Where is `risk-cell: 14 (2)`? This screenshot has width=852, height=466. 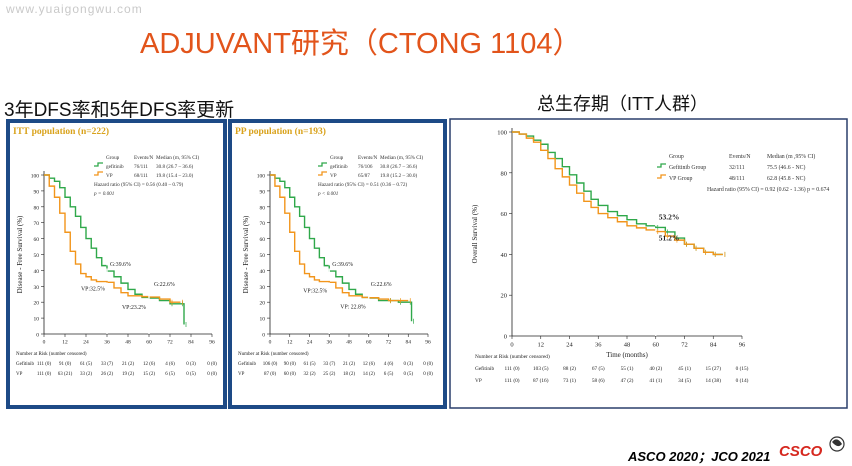 risk-cell: 14 (2) is located at coordinates (369, 374).